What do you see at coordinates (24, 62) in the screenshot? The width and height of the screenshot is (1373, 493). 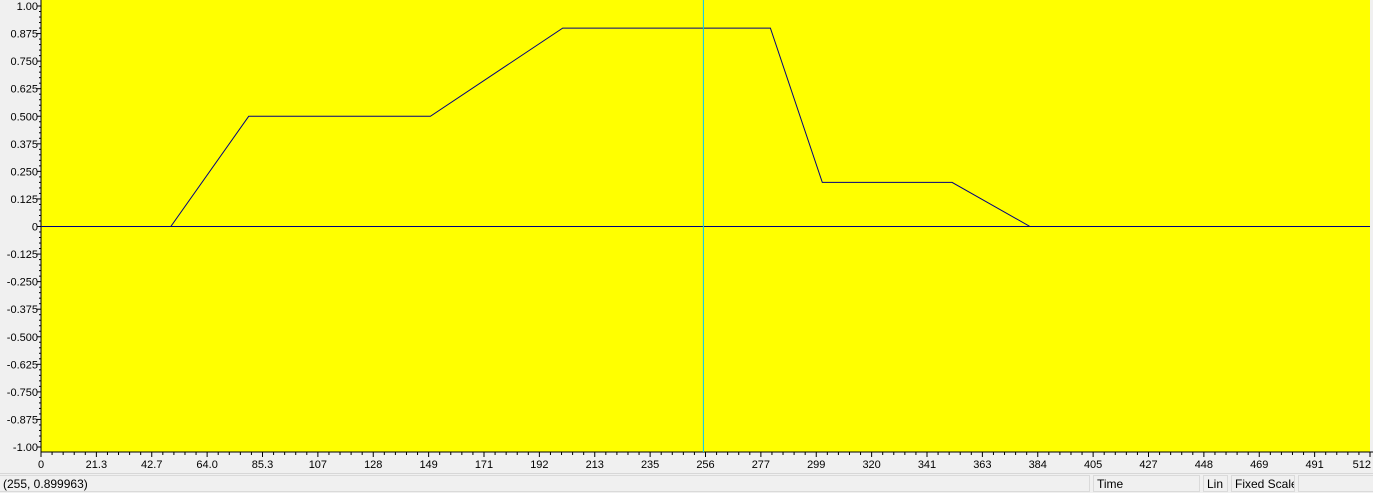 I see `y-tick-label: 0.750` at bounding box center [24, 62].